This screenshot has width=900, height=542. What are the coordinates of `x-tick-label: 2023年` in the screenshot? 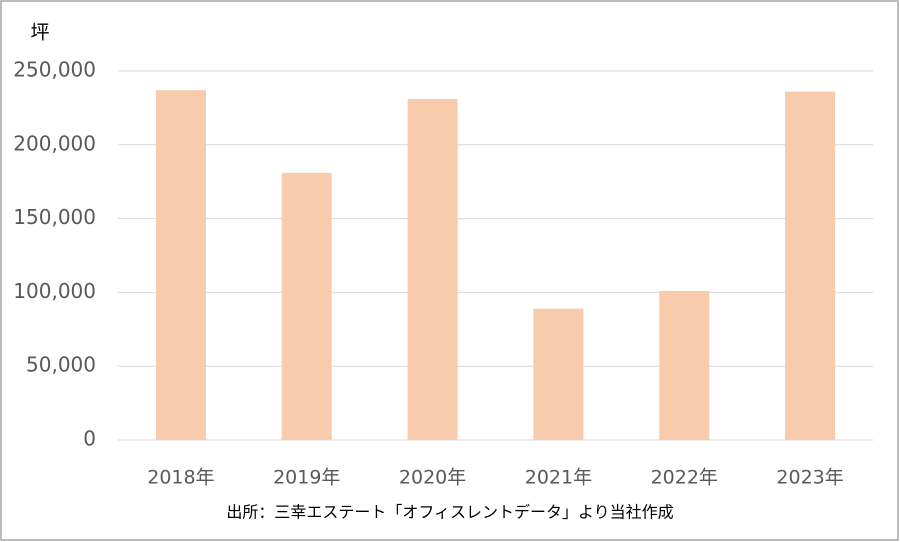 It's located at (809, 478).